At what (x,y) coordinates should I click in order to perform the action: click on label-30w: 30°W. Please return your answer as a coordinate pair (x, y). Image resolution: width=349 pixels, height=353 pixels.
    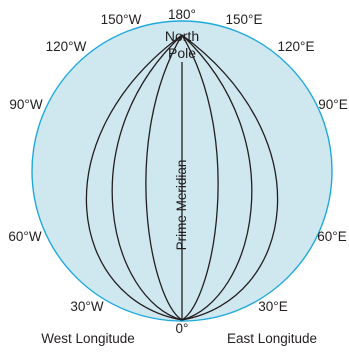
    Looking at the image, I should click on (86, 306).